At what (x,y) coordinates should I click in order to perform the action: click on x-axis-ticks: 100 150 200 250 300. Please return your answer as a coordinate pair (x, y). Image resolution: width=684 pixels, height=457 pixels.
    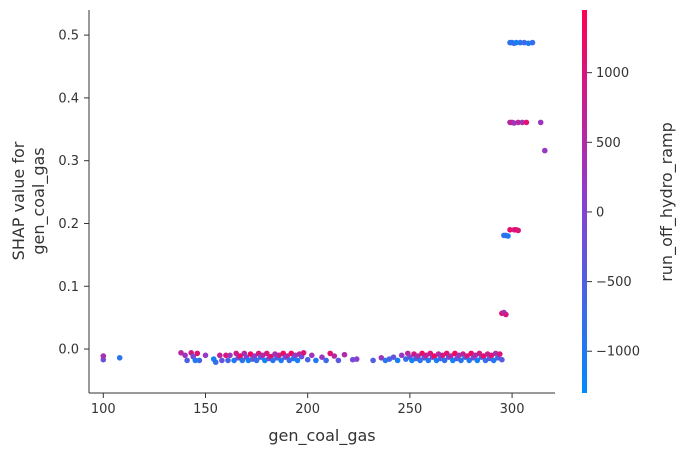
    Looking at the image, I should click on (308, 405).